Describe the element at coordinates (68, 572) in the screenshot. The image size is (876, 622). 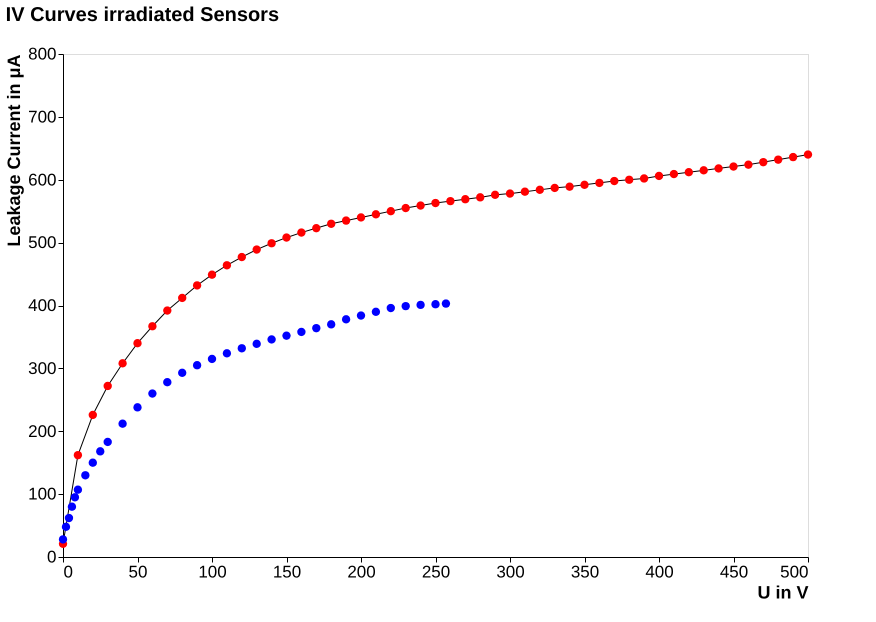
I see `x-tick-label: 0` at that location.